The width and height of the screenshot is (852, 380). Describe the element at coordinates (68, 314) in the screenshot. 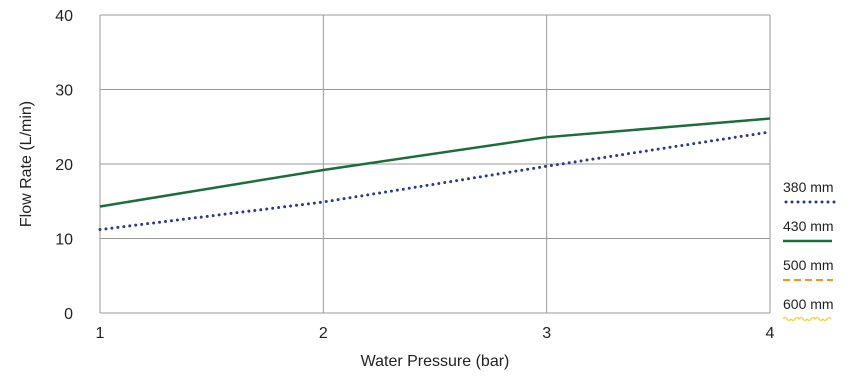

I see `y-tick-label: 0` at that location.